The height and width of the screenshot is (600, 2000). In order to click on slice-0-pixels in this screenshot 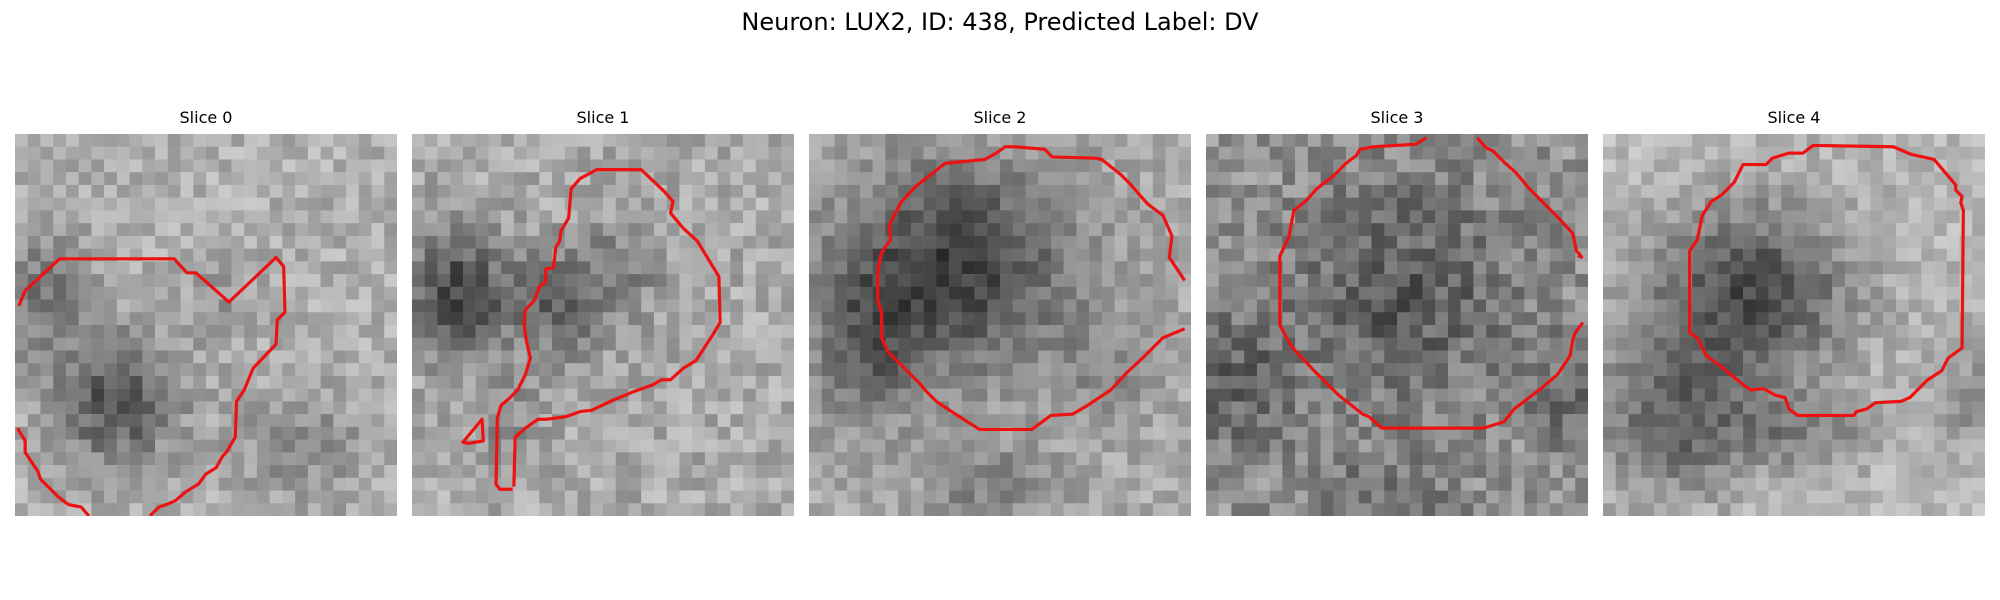, I will do `click(206, 325)`.